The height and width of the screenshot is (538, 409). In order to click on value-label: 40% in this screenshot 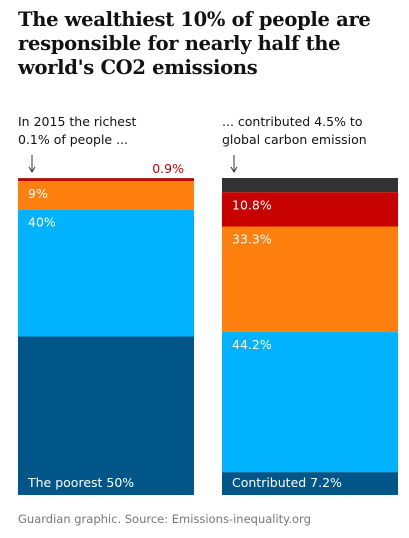, I will do `click(42, 222)`.